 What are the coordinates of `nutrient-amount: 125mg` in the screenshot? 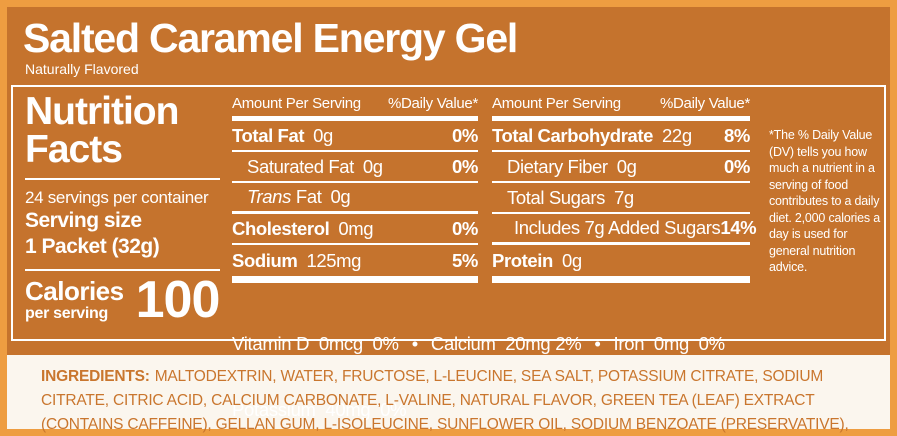 It's located at (334, 260).